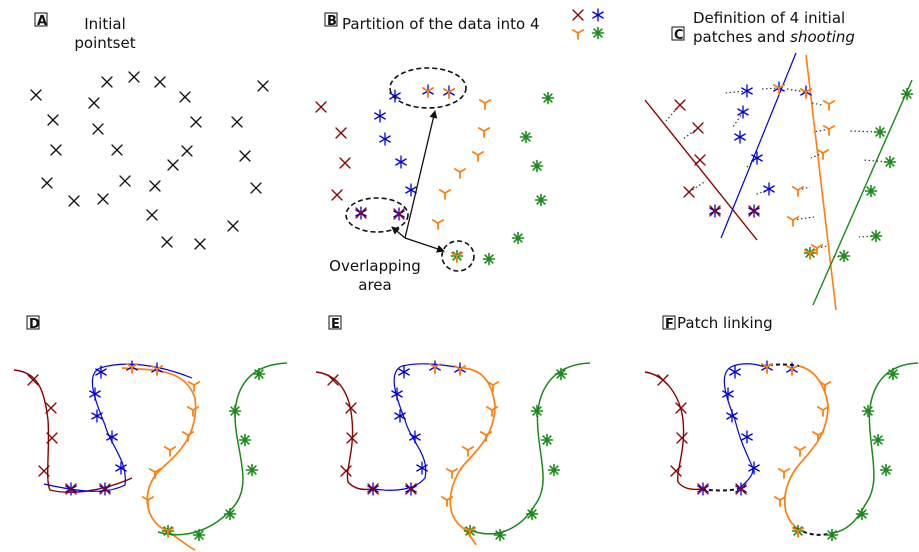 The width and height of the screenshot is (919, 552). I want to click on panel-b-letter-box, so click(331, 19).